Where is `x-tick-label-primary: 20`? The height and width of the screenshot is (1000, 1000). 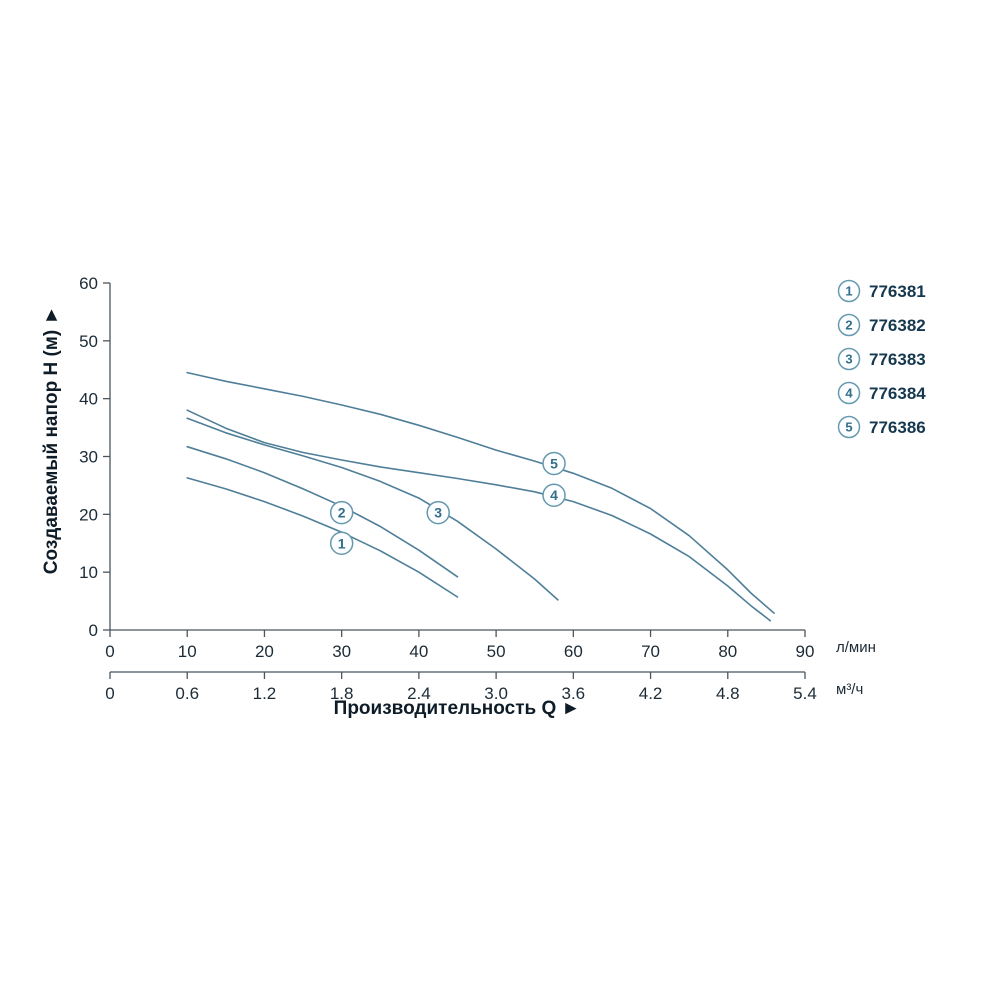 x-tick-label-primary: 20 is located at coordinates (264, 651).